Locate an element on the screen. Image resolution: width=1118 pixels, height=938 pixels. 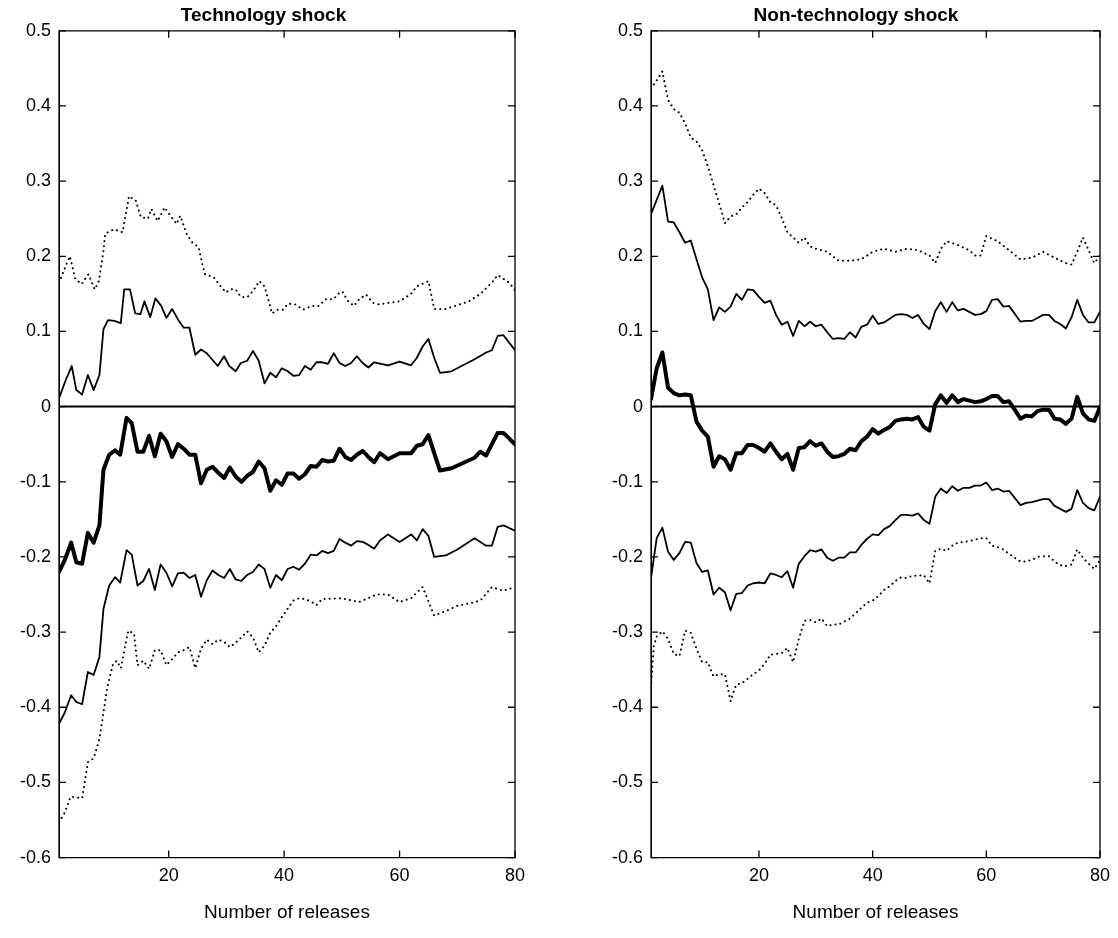
chart-title: Technology shock is located at coordinates (263, 14).